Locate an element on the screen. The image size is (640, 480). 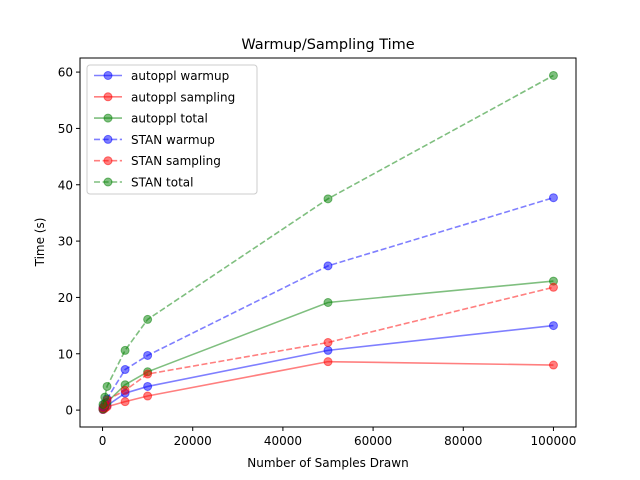
x-tick-label: 100000 is located at coordinates (554, 441).